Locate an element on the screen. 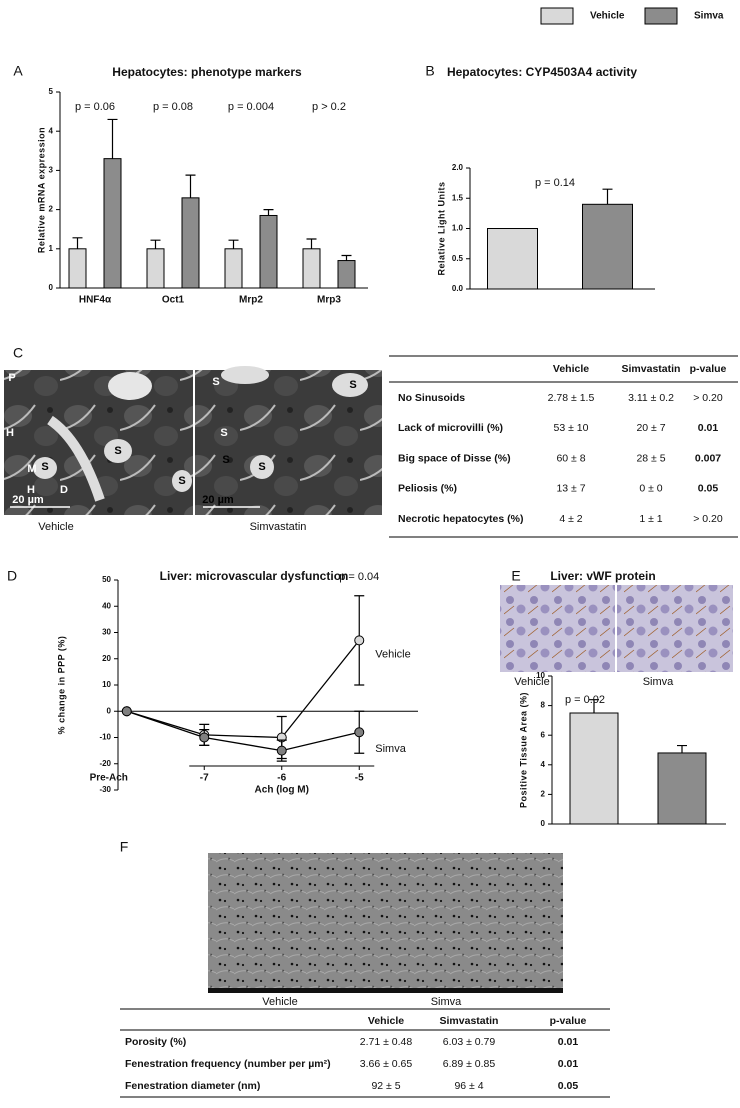 Image resolution: width=740 pixels, height=1108 pixels. y-tick-label: -30 is located at coordinates (105, 789).